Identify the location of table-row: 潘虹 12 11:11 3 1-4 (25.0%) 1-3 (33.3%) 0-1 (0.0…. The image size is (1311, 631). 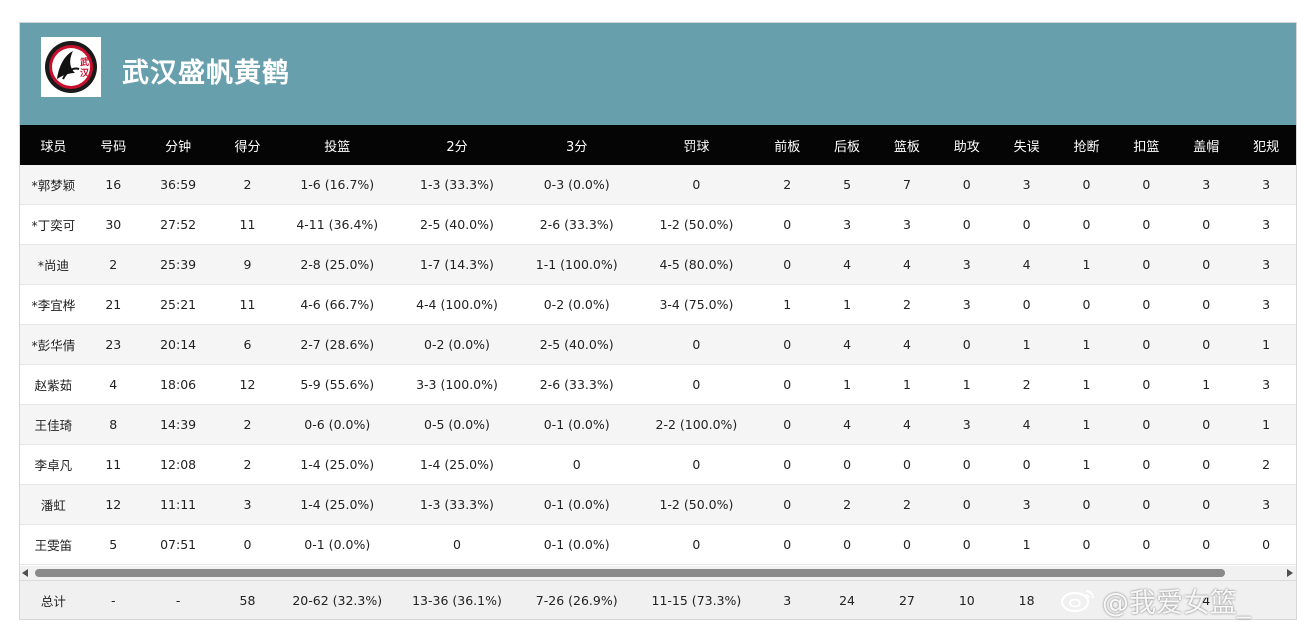
(658, 505).